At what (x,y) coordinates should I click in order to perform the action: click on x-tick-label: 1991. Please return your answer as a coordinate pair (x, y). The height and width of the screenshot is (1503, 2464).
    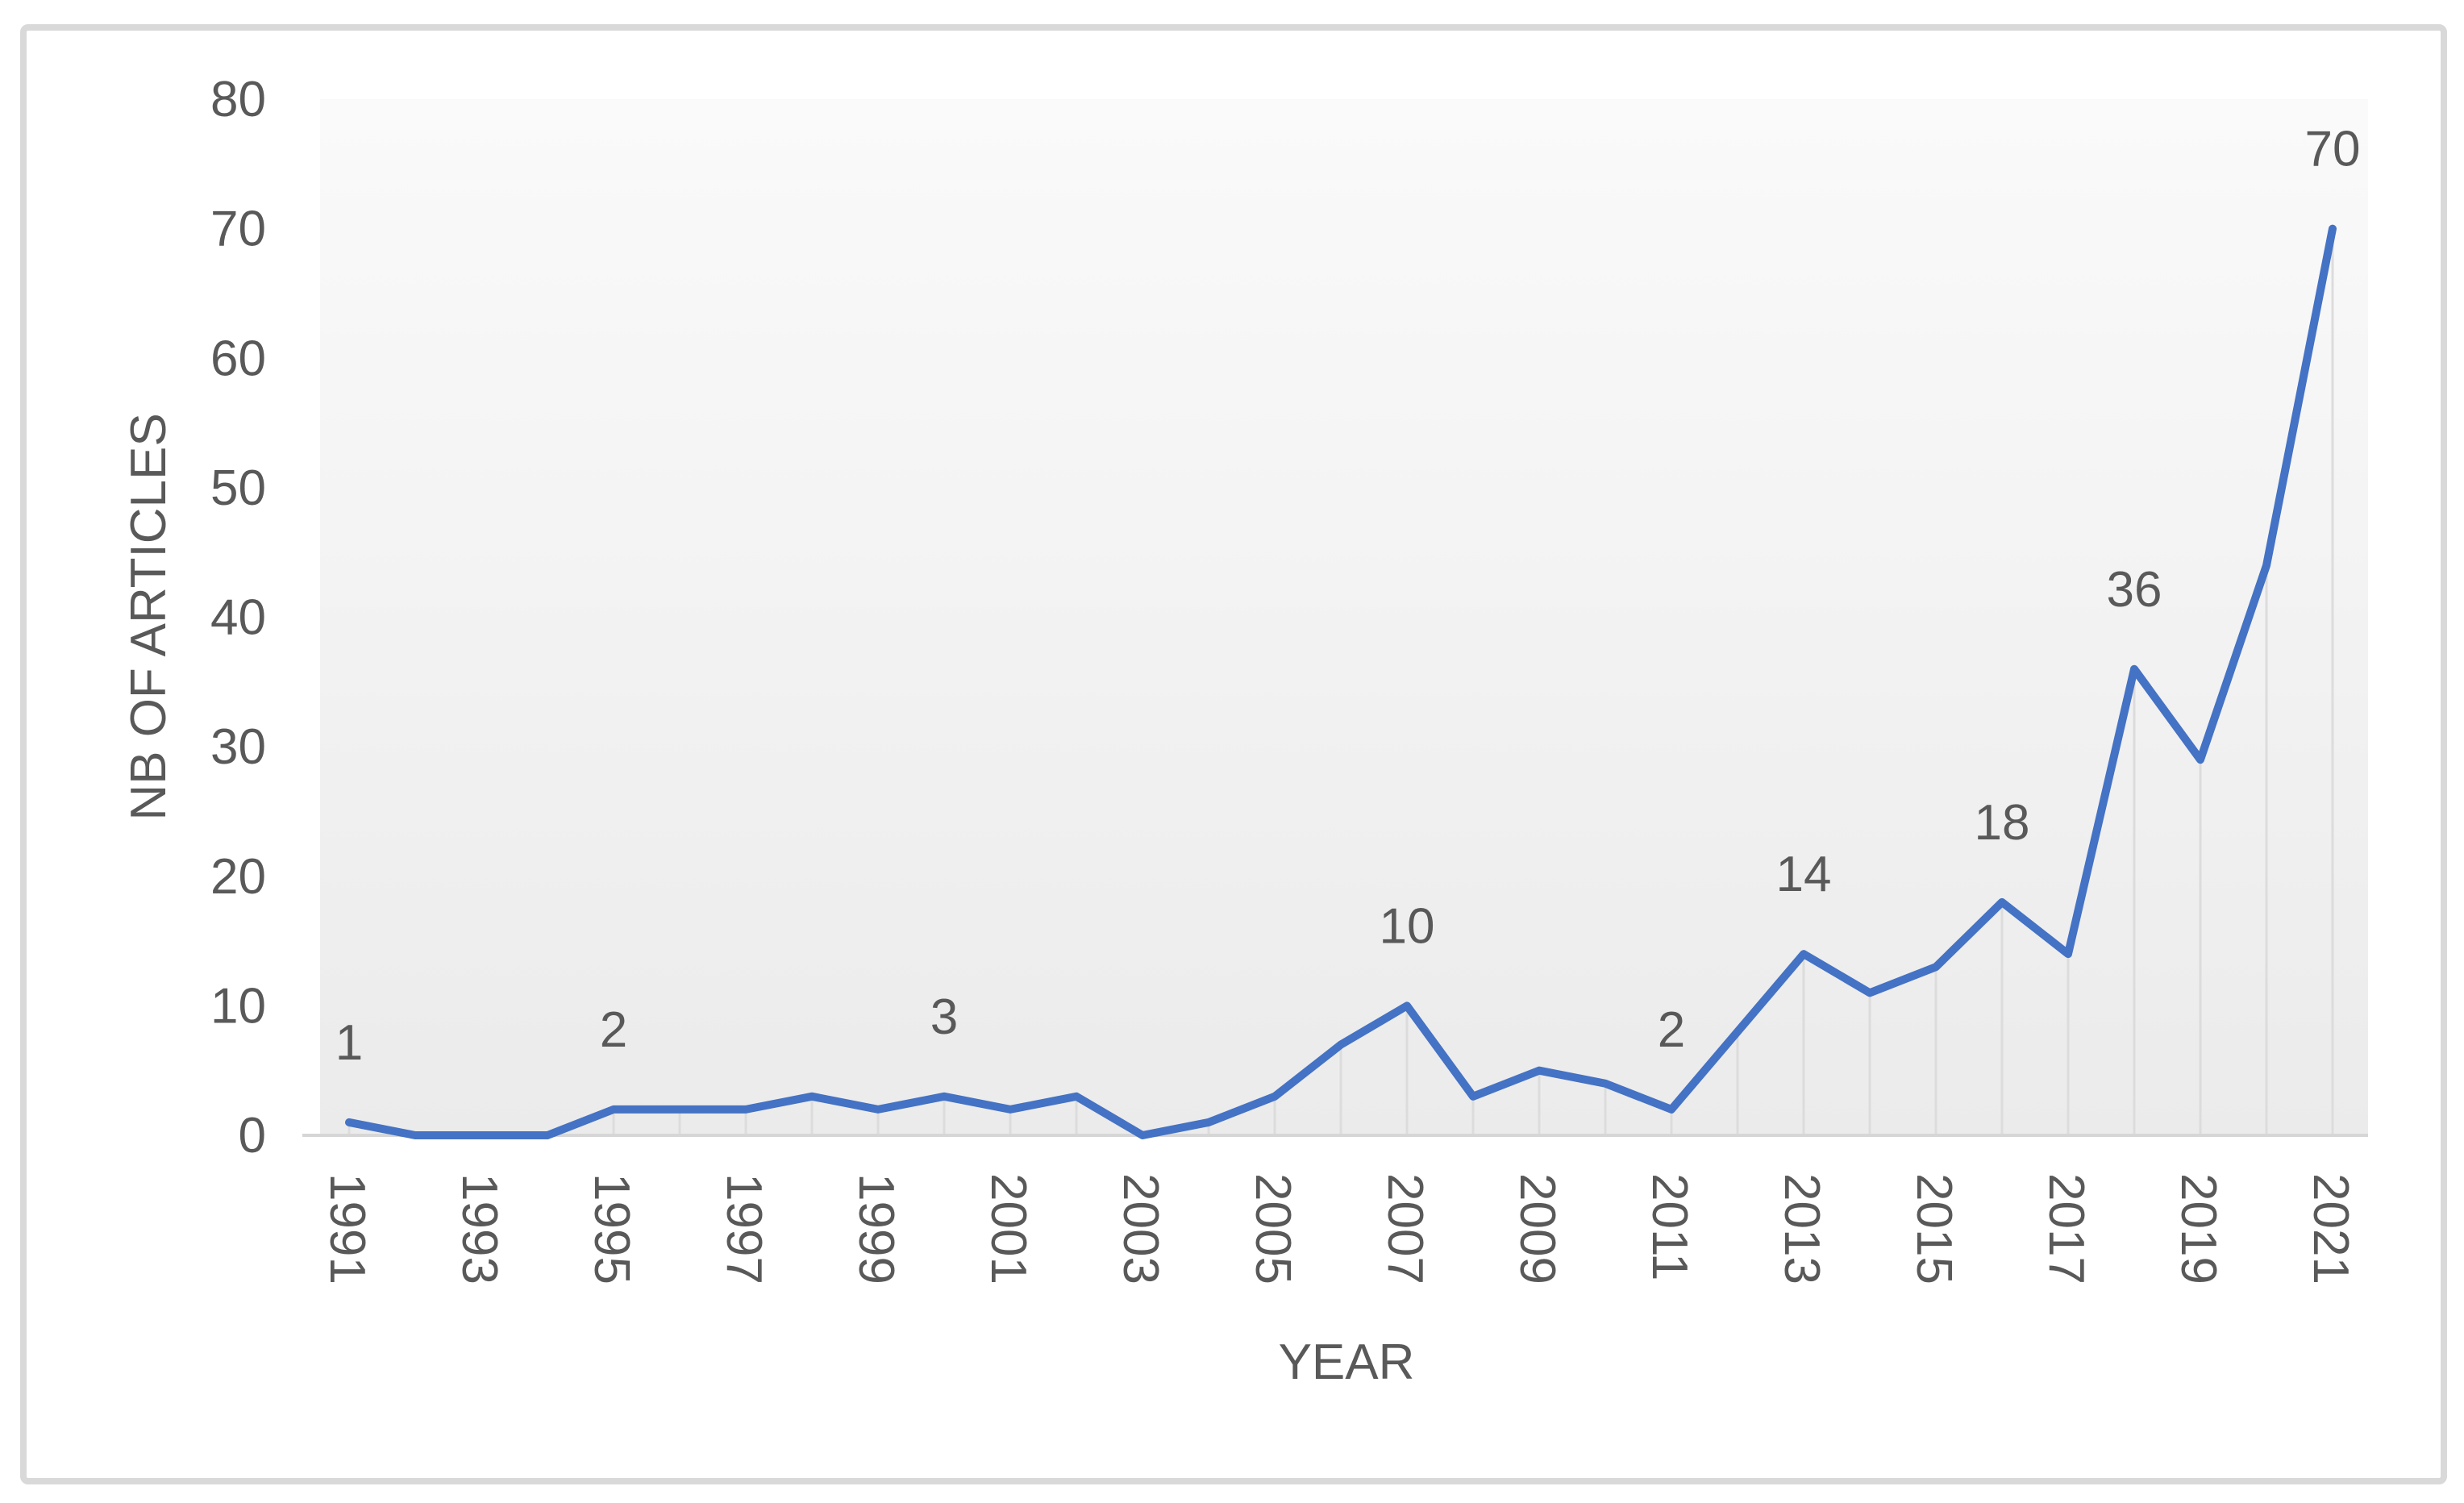
    Looking at the image, I should click on (347, 1228).